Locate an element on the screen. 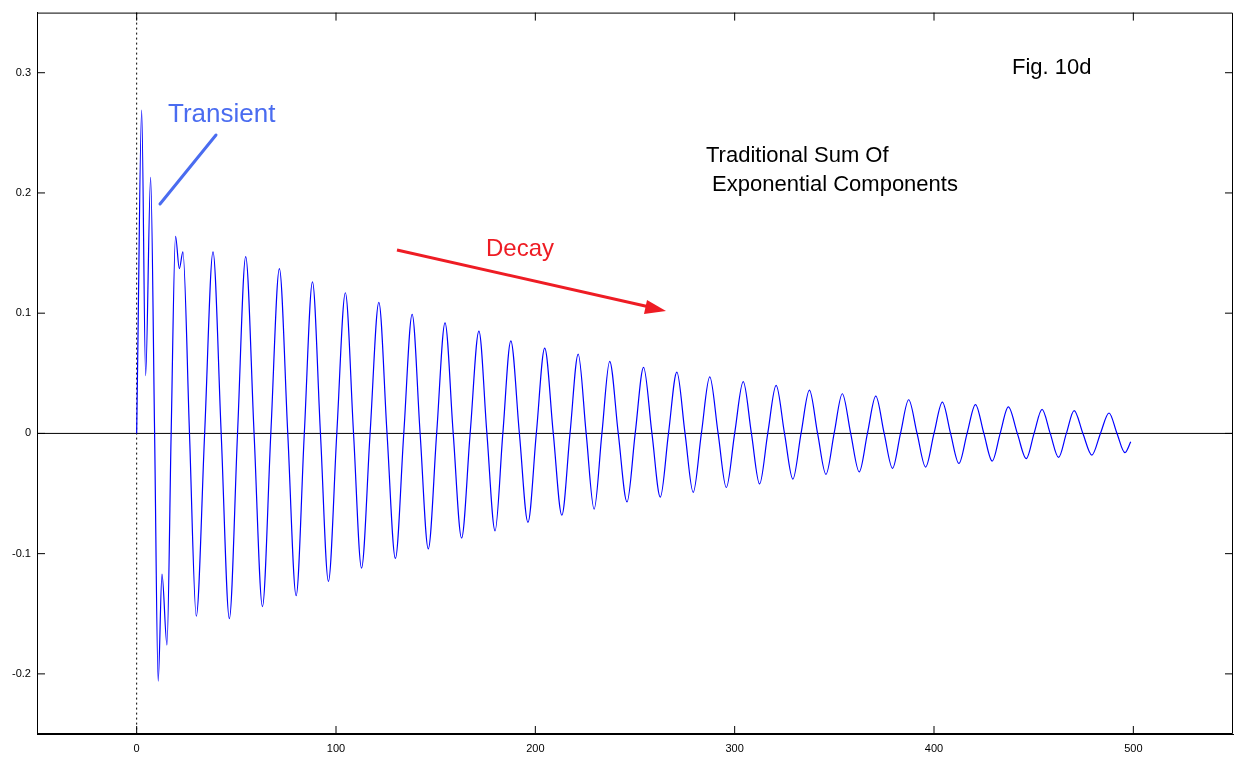  y-tick-label: 0 is located at coordinates (27, 432).